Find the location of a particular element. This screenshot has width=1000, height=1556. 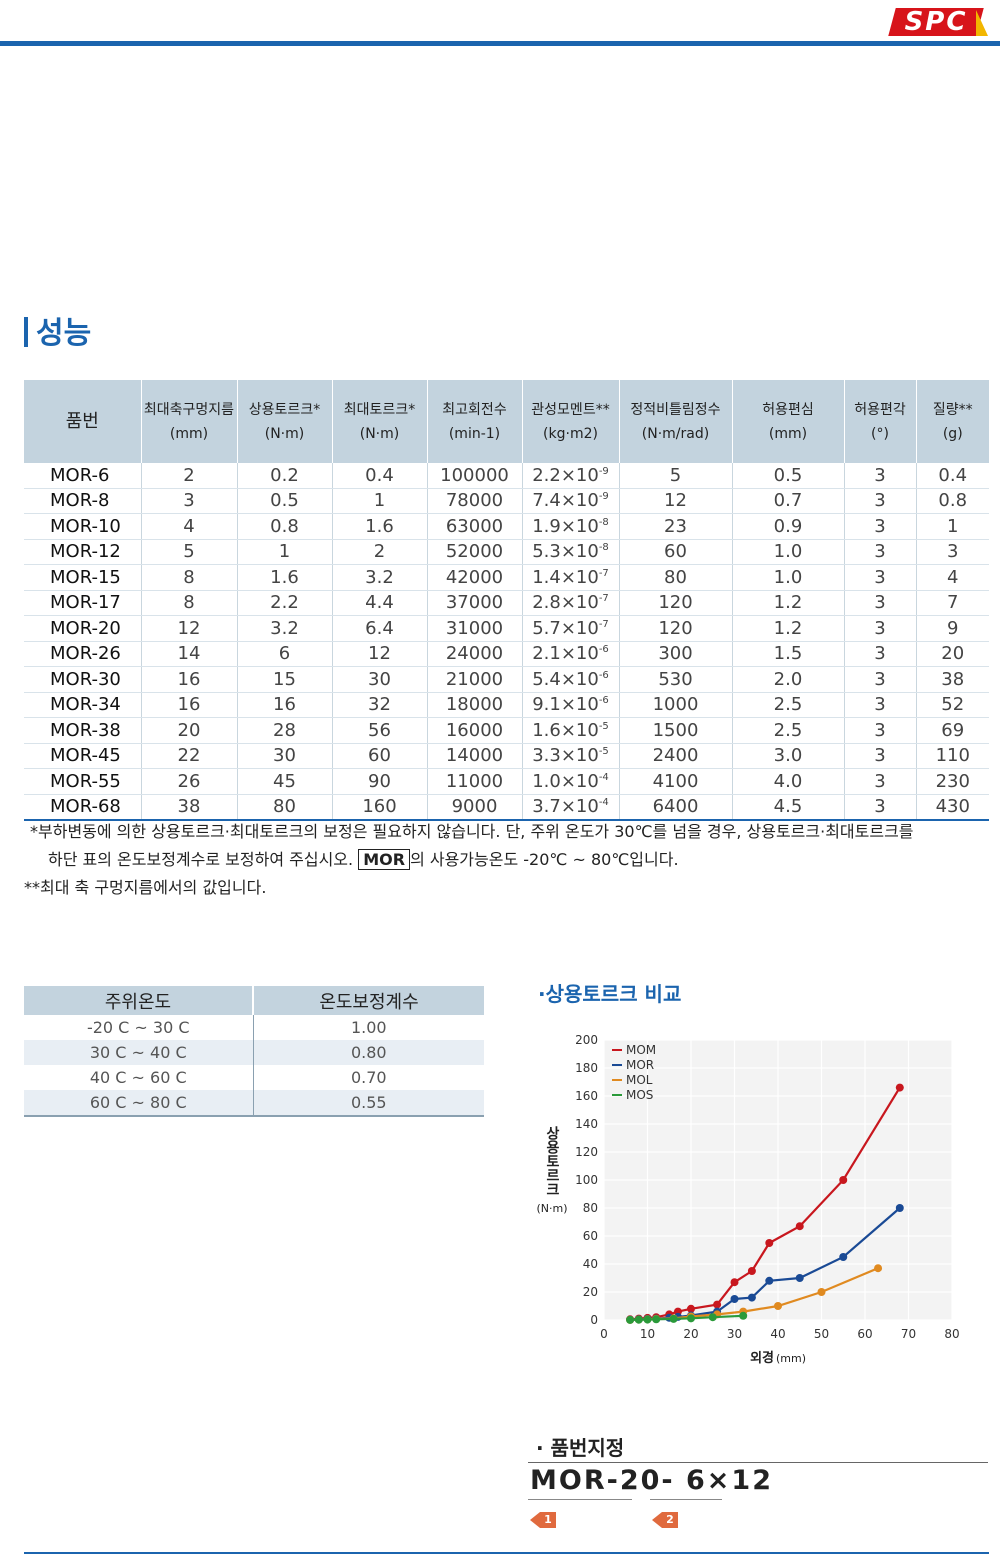

spec-cell-max: 3.2 is located at coordinates (380, 577).